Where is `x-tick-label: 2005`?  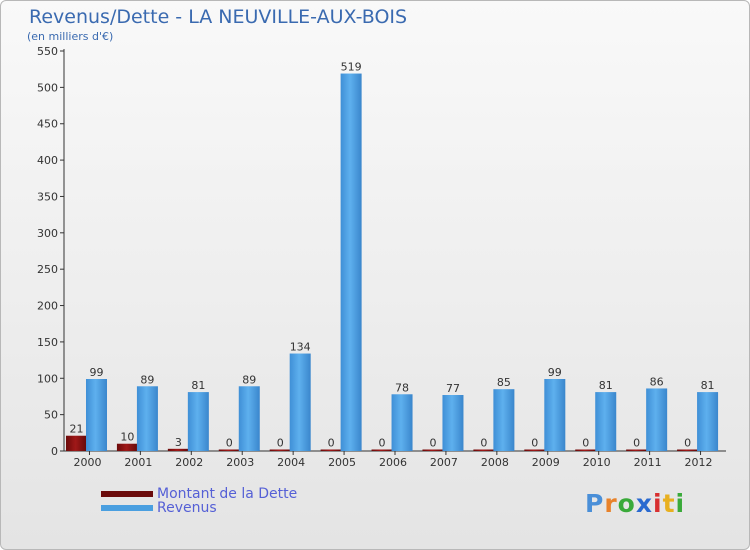
x-tick-label: 2005 is located at coordinates (342, 462).